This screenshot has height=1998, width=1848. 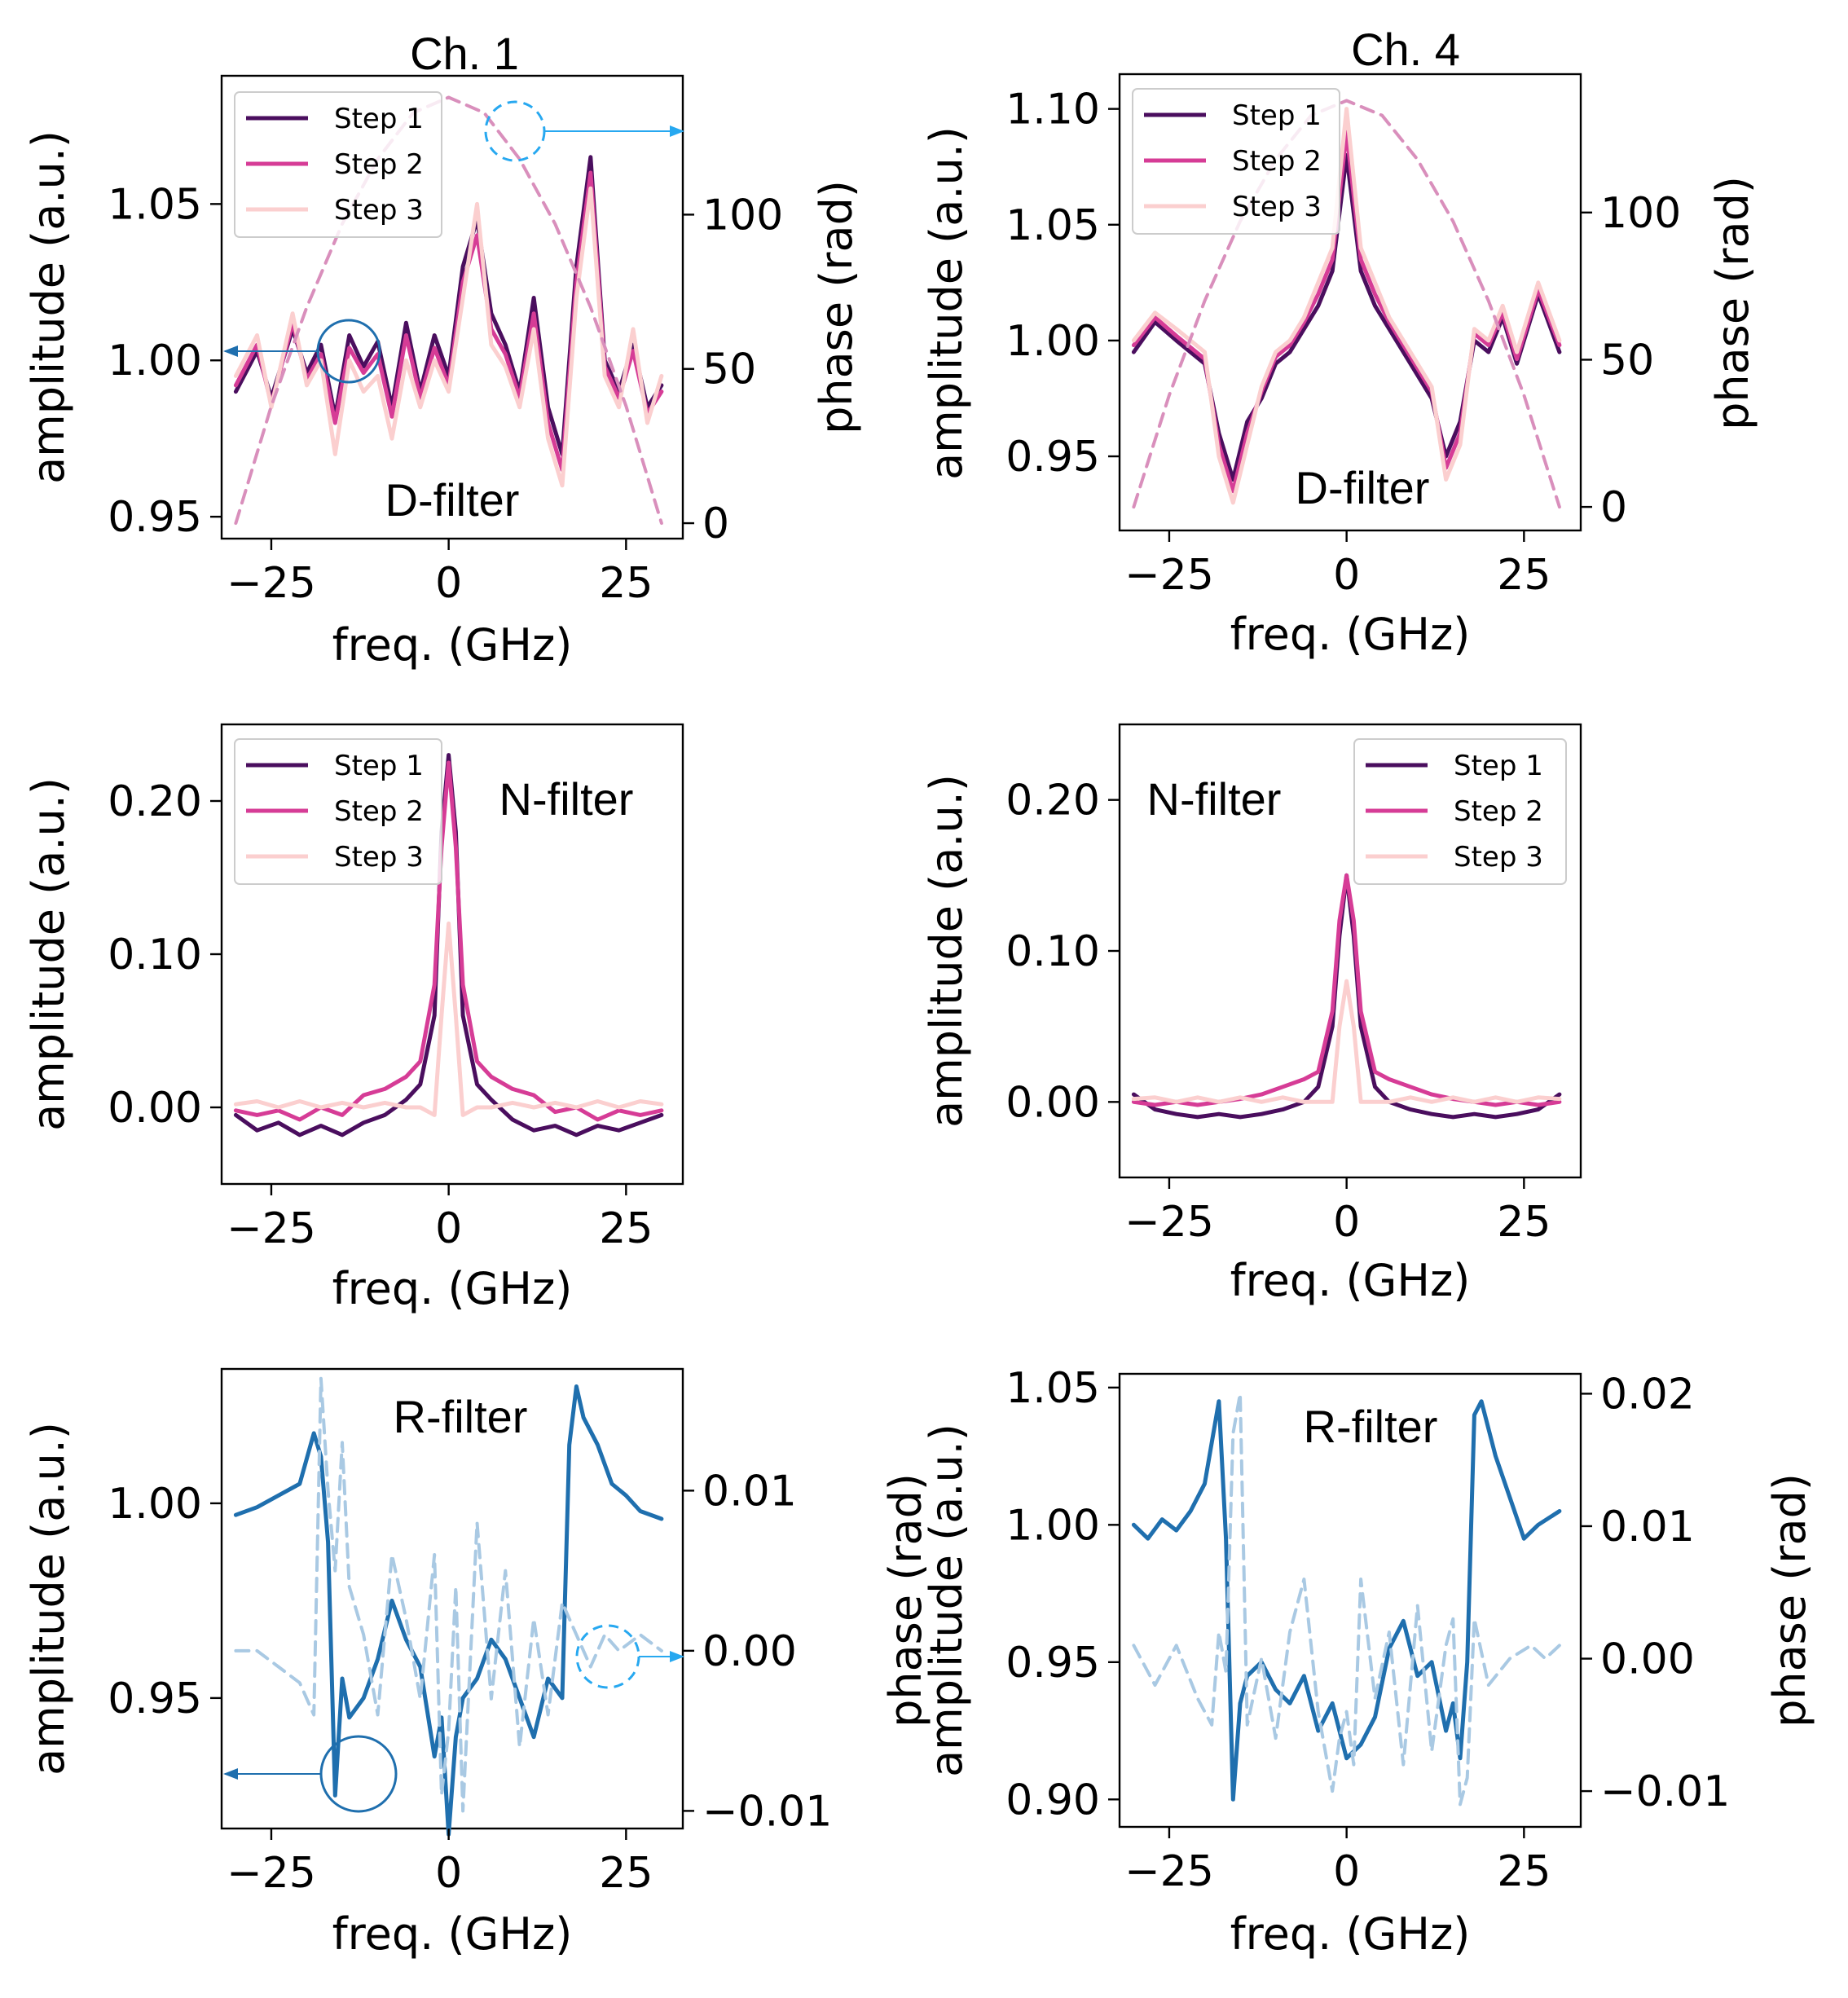 What do you see at coordinates (1371, 1427) in the screenshot?
I see `filter-label: R-filter` at bounding box center [1371, 1427].